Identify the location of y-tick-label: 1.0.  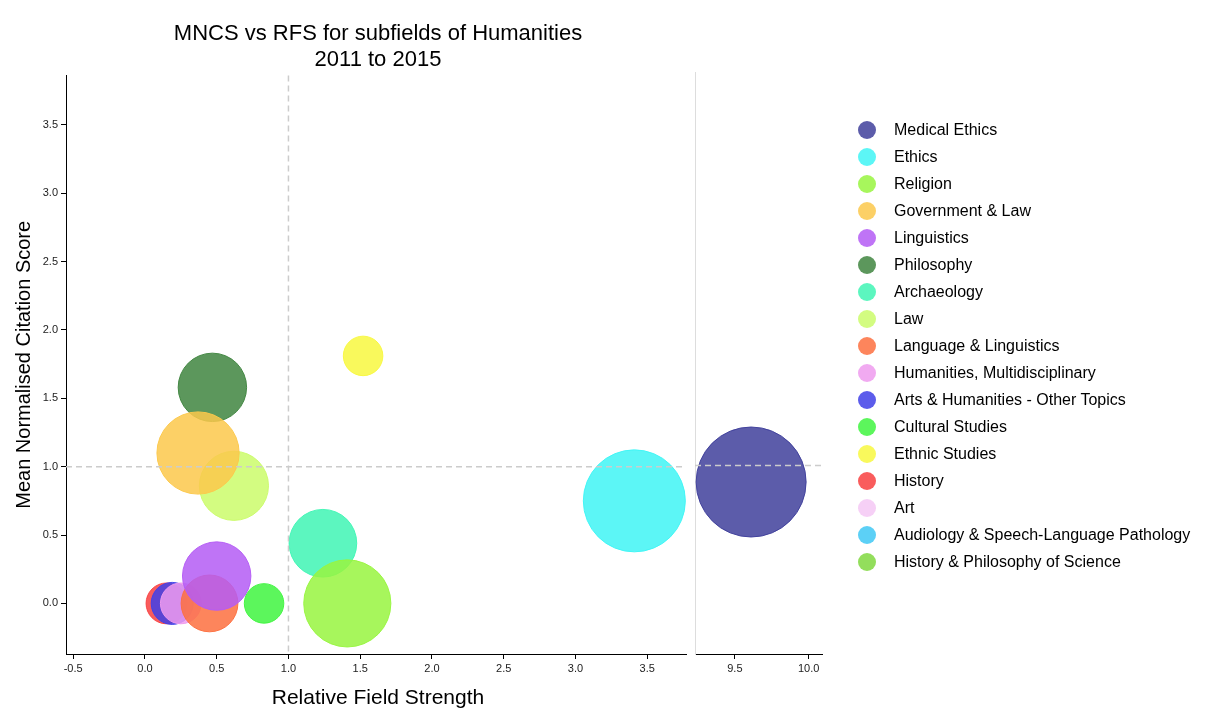
(50, 465).